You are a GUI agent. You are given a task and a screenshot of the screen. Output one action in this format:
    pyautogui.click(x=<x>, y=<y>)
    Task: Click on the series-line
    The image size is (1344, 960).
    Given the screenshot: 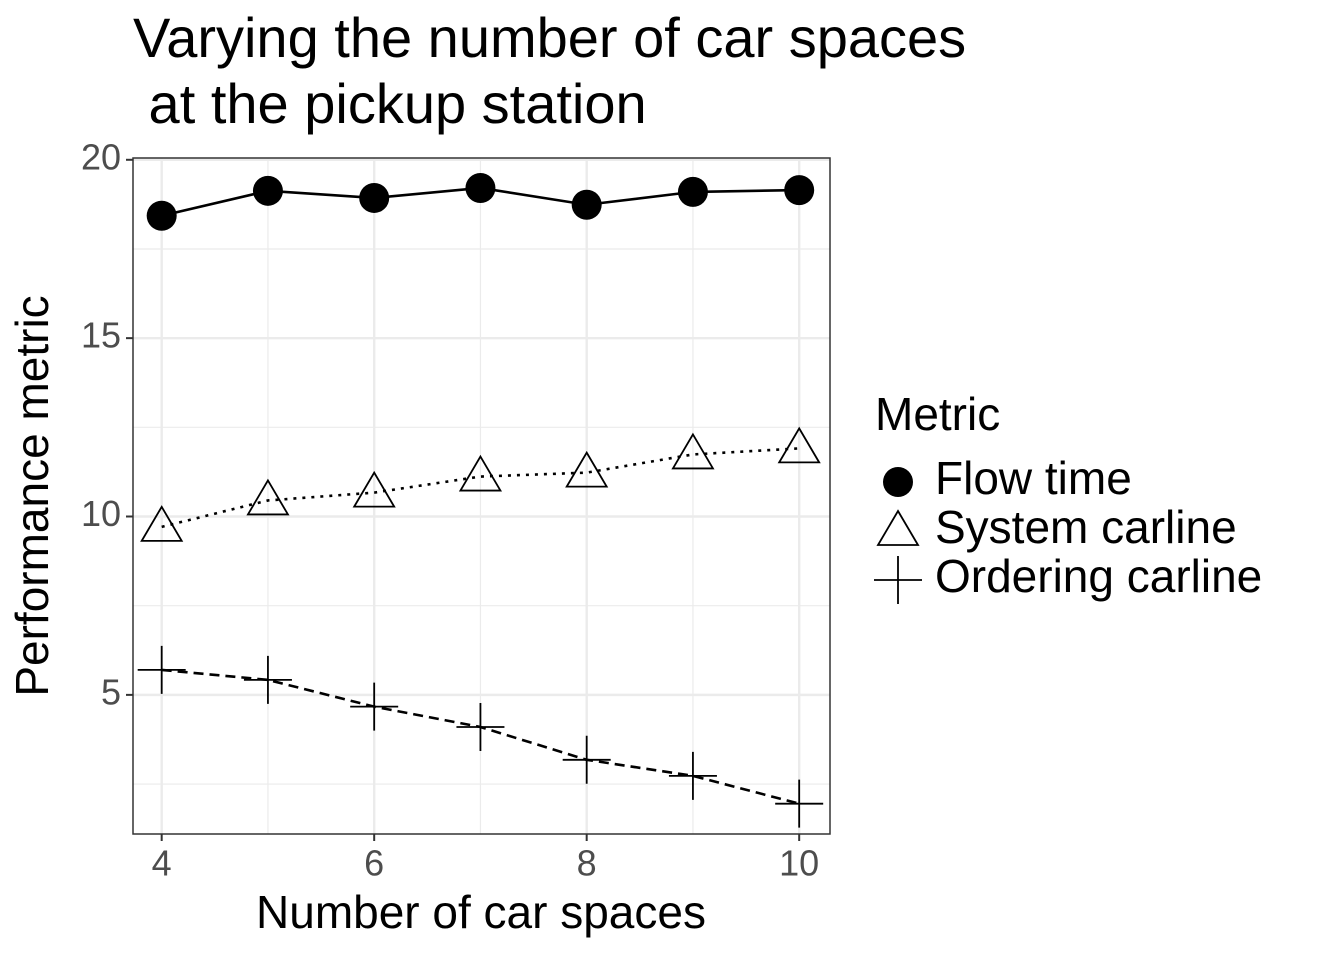 What is the action you would take?
    pyautogui.click(x=480, y=488)
    